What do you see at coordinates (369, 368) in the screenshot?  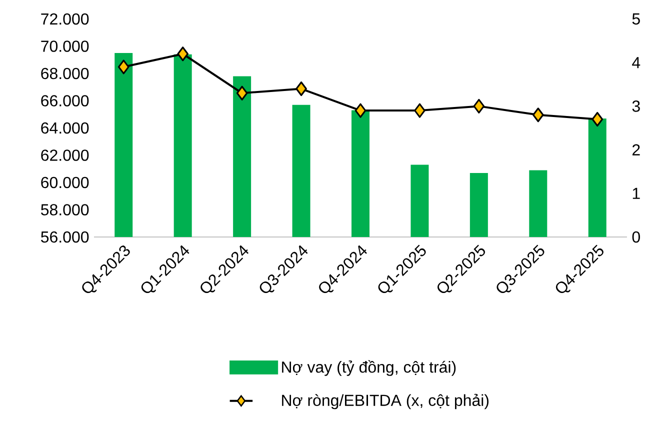 I see `legend-label: Nợ vay (tỷ đồng, cột trái)` at bounding box center [369, 368].